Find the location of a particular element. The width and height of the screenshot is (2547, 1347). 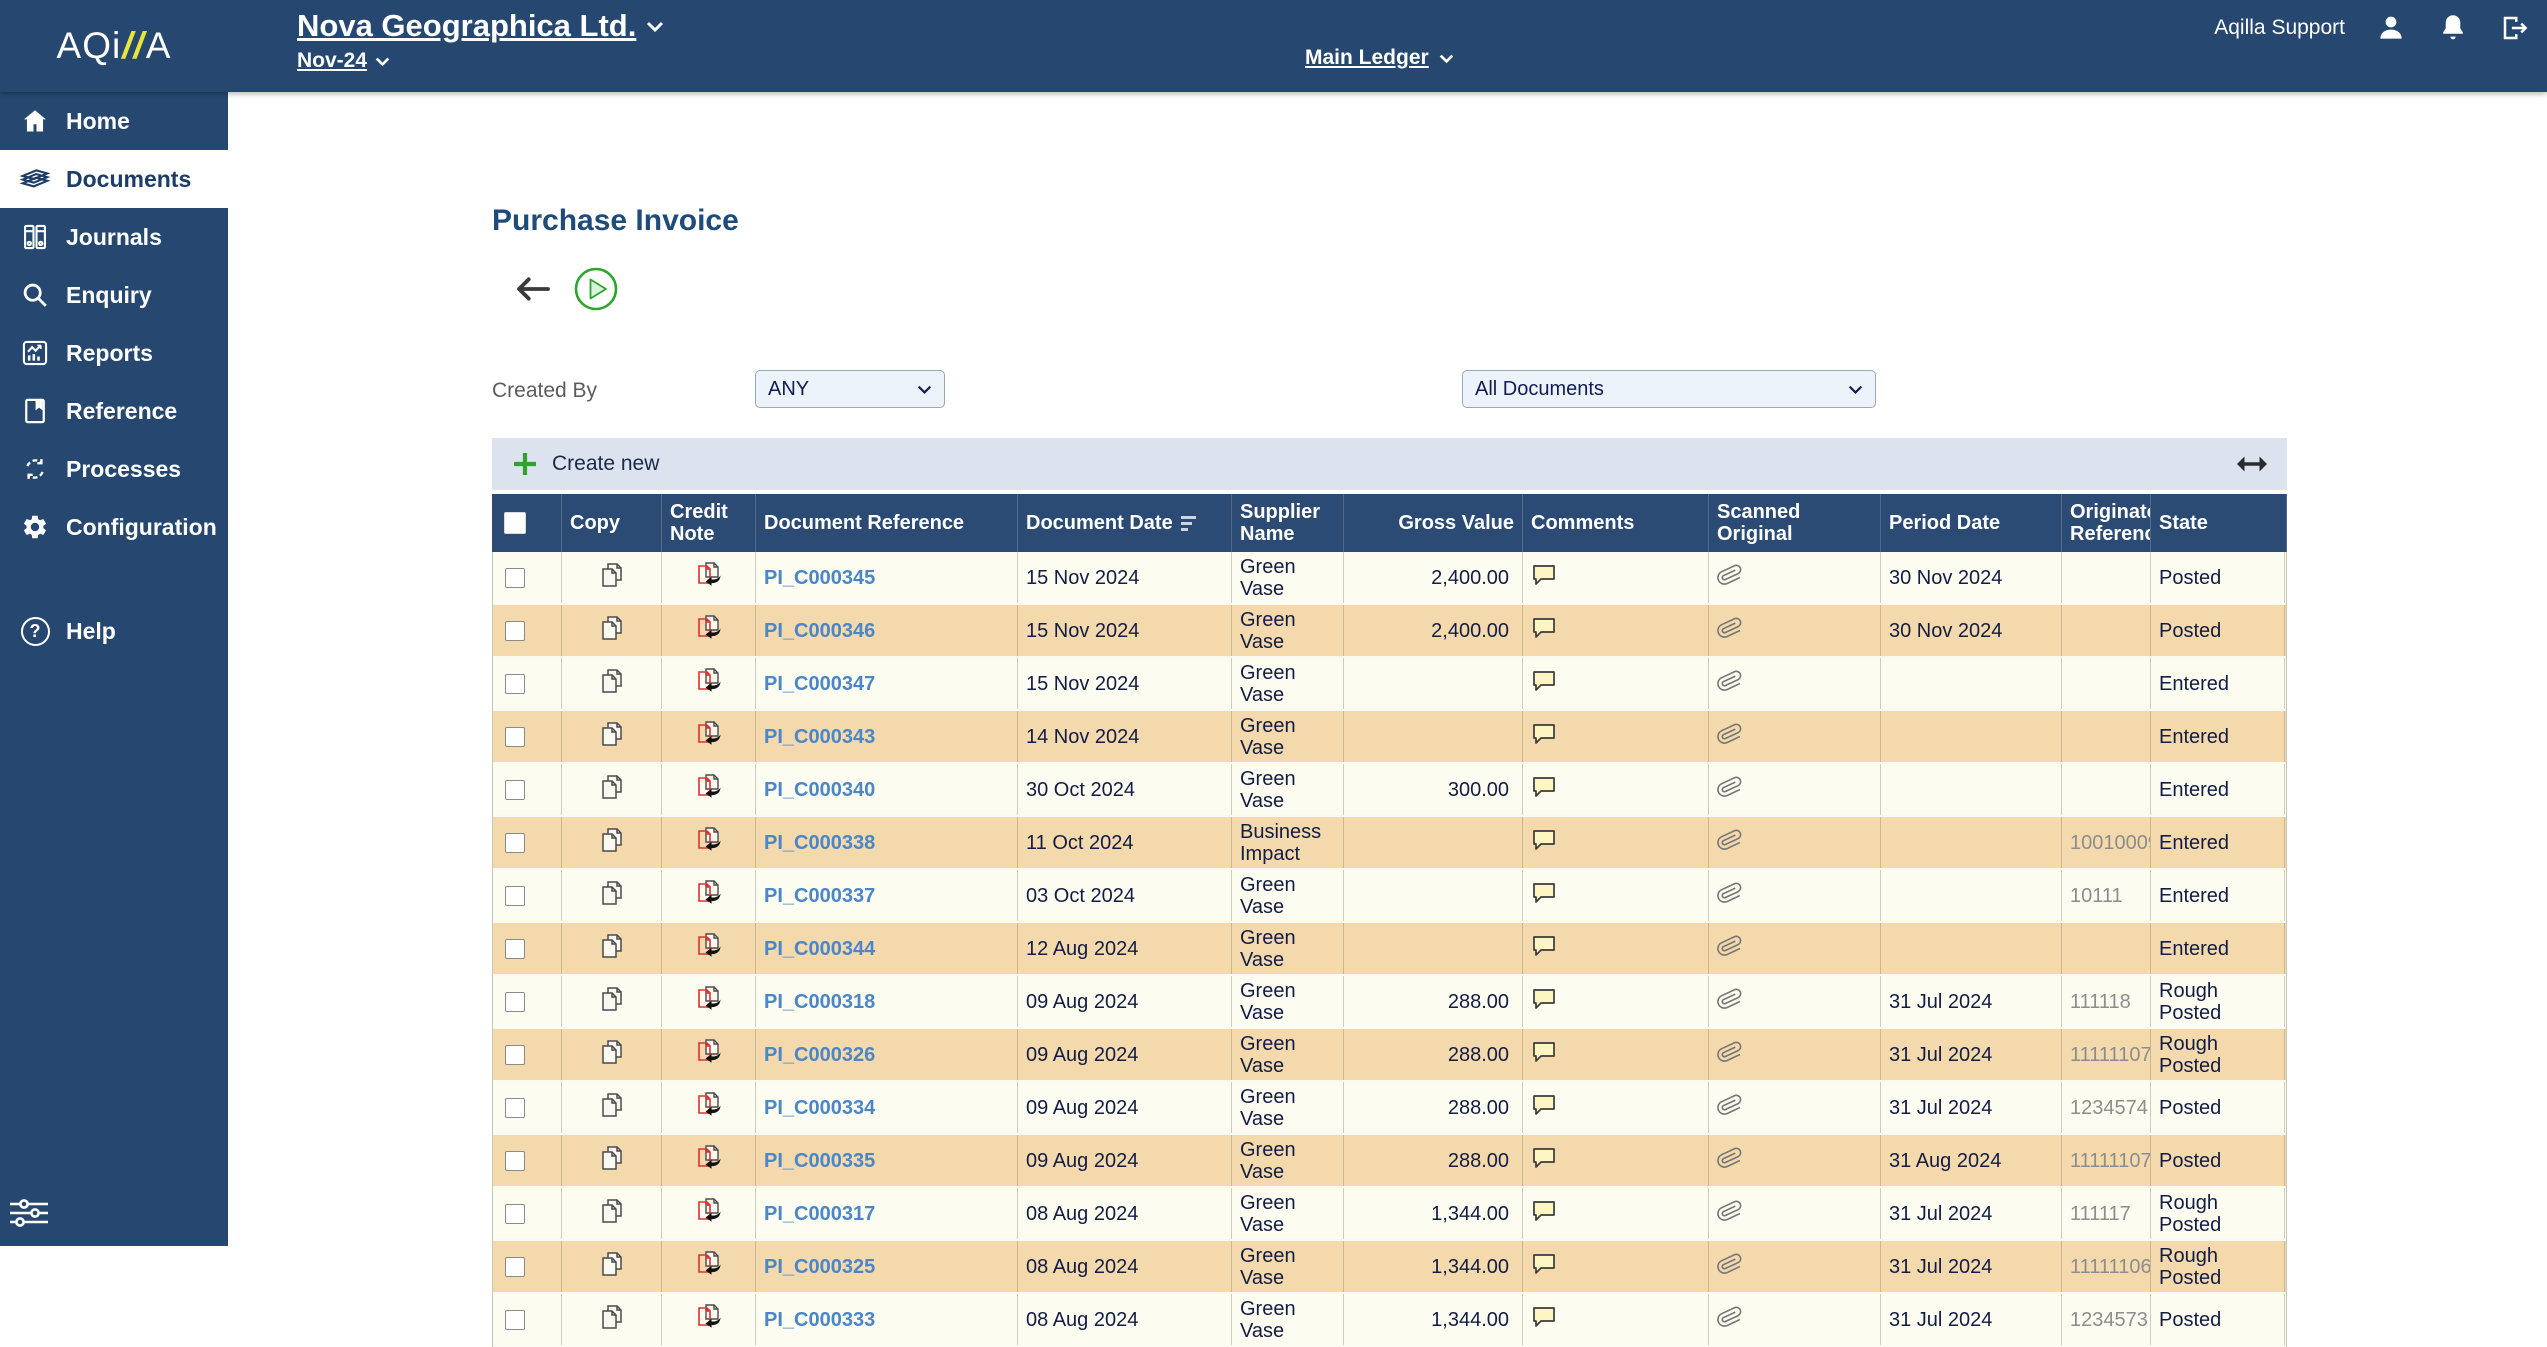

document-reference-link: PI_C000325 is located at coordinates (820, 1266).